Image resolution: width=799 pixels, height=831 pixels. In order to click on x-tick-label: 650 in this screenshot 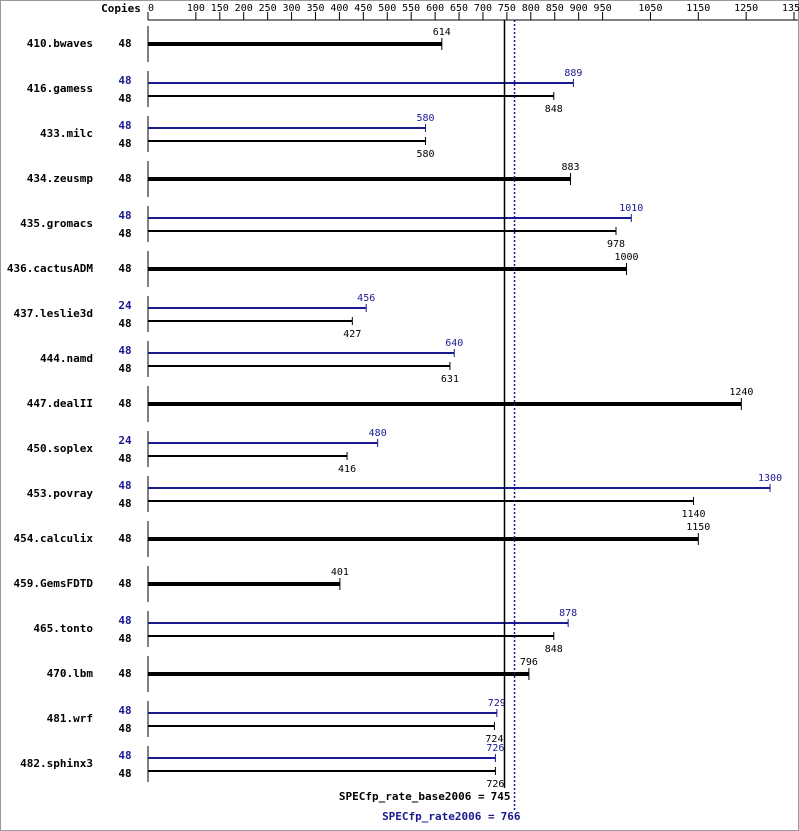, I will do `click(459, 8)`.